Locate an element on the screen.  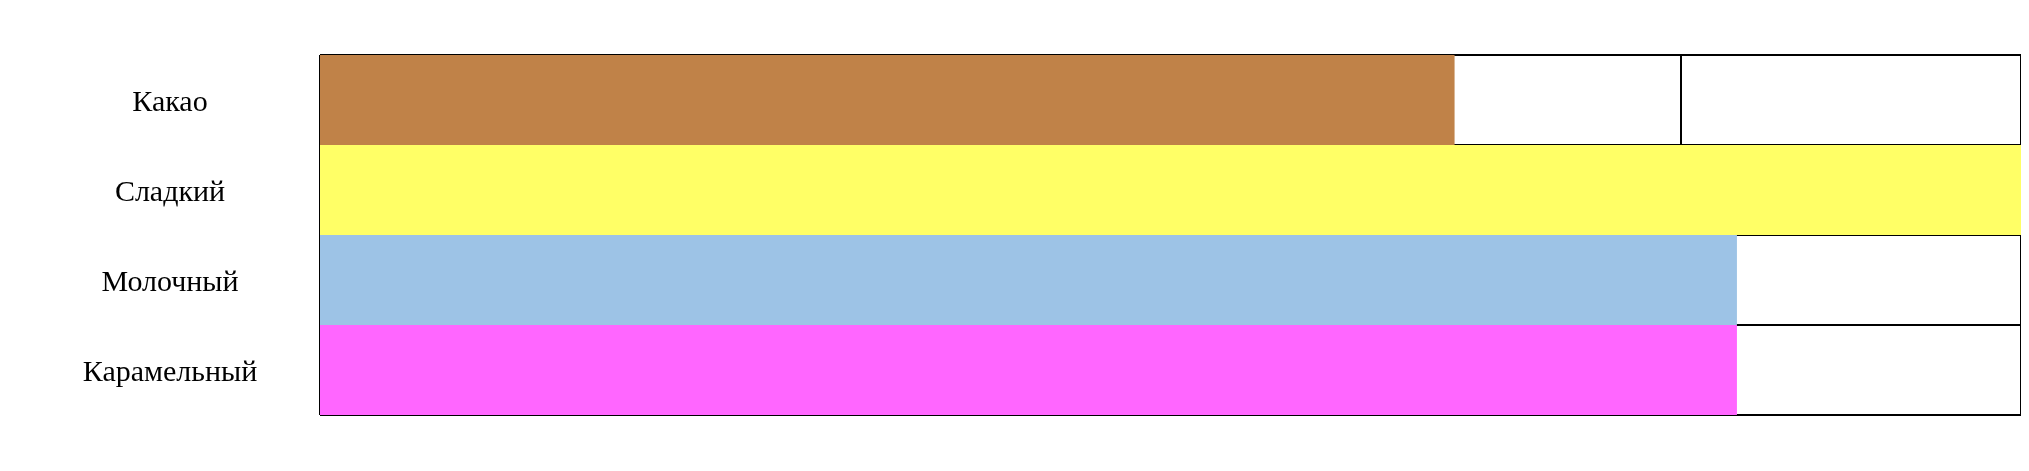
y-tick-label: Какао is located at coordinates (170, 100).